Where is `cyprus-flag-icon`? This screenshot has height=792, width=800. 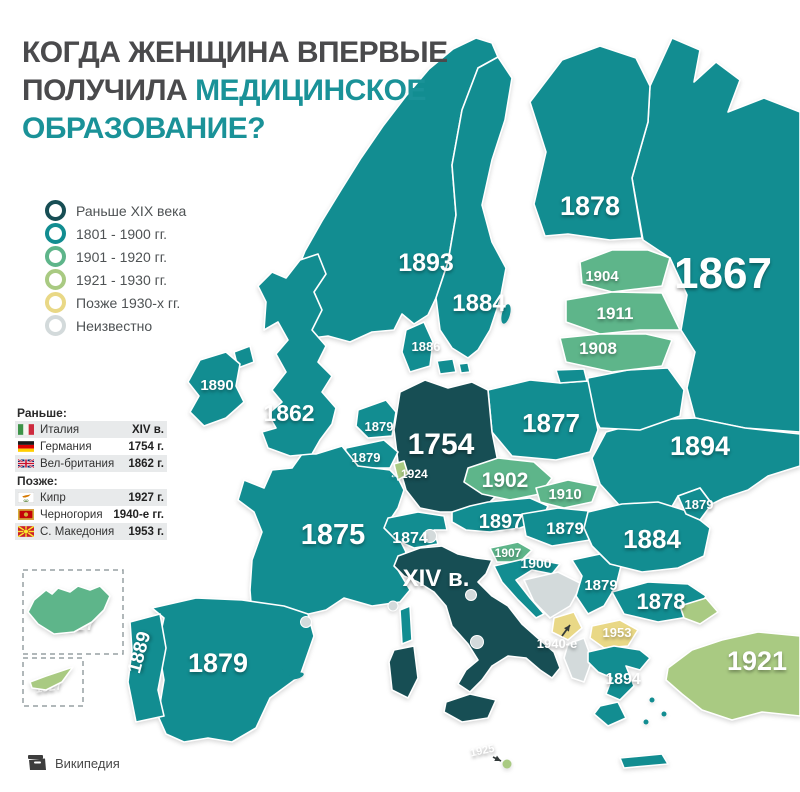 cyprus-flag-icon is located at coordinates (26, 497).